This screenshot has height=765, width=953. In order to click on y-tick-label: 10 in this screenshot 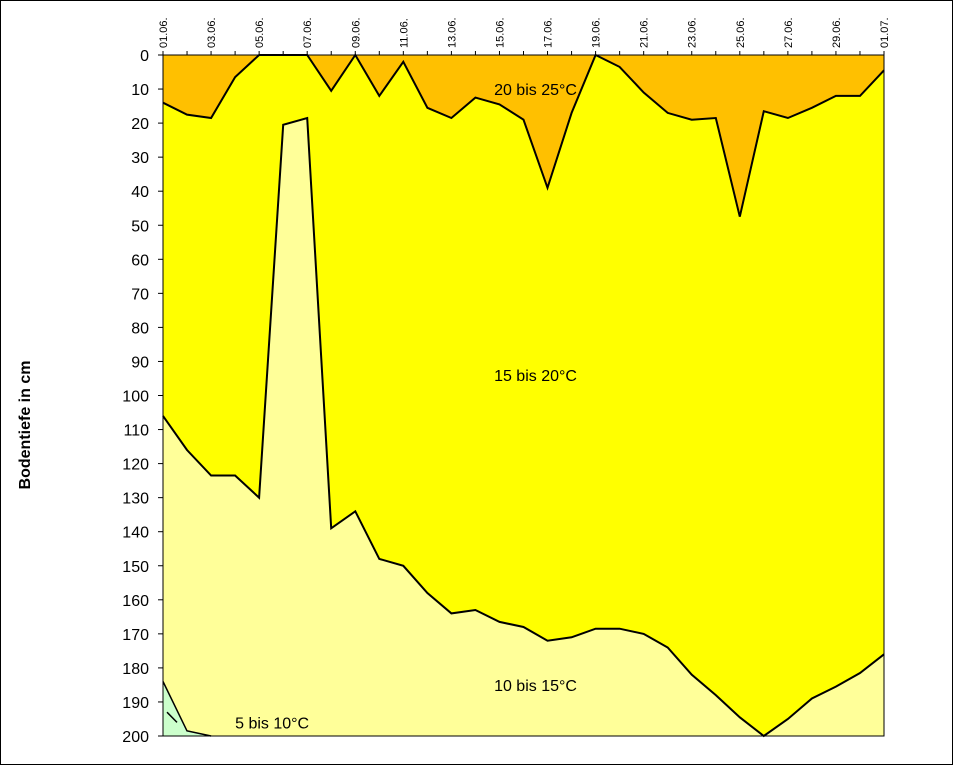, I will do `click(140, 90)`.